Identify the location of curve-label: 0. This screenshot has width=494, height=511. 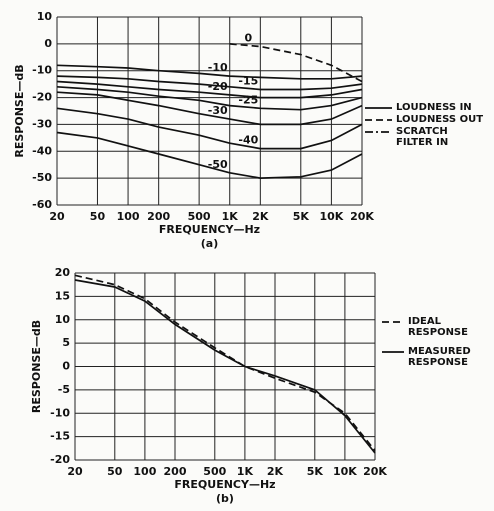
(249, 38).